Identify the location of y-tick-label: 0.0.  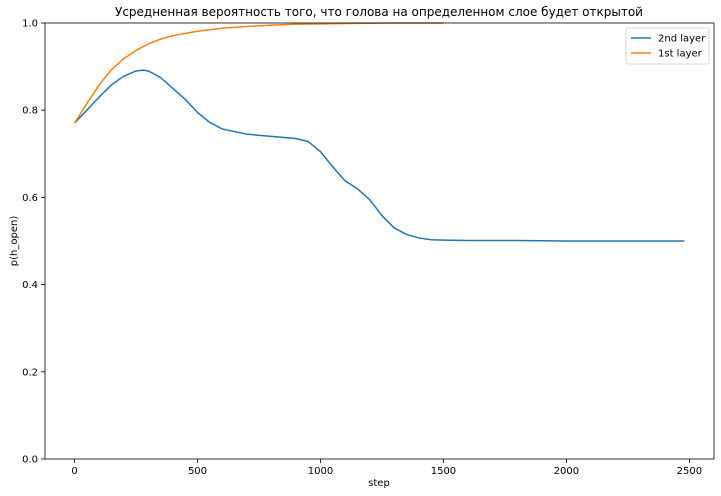
(30, 460).